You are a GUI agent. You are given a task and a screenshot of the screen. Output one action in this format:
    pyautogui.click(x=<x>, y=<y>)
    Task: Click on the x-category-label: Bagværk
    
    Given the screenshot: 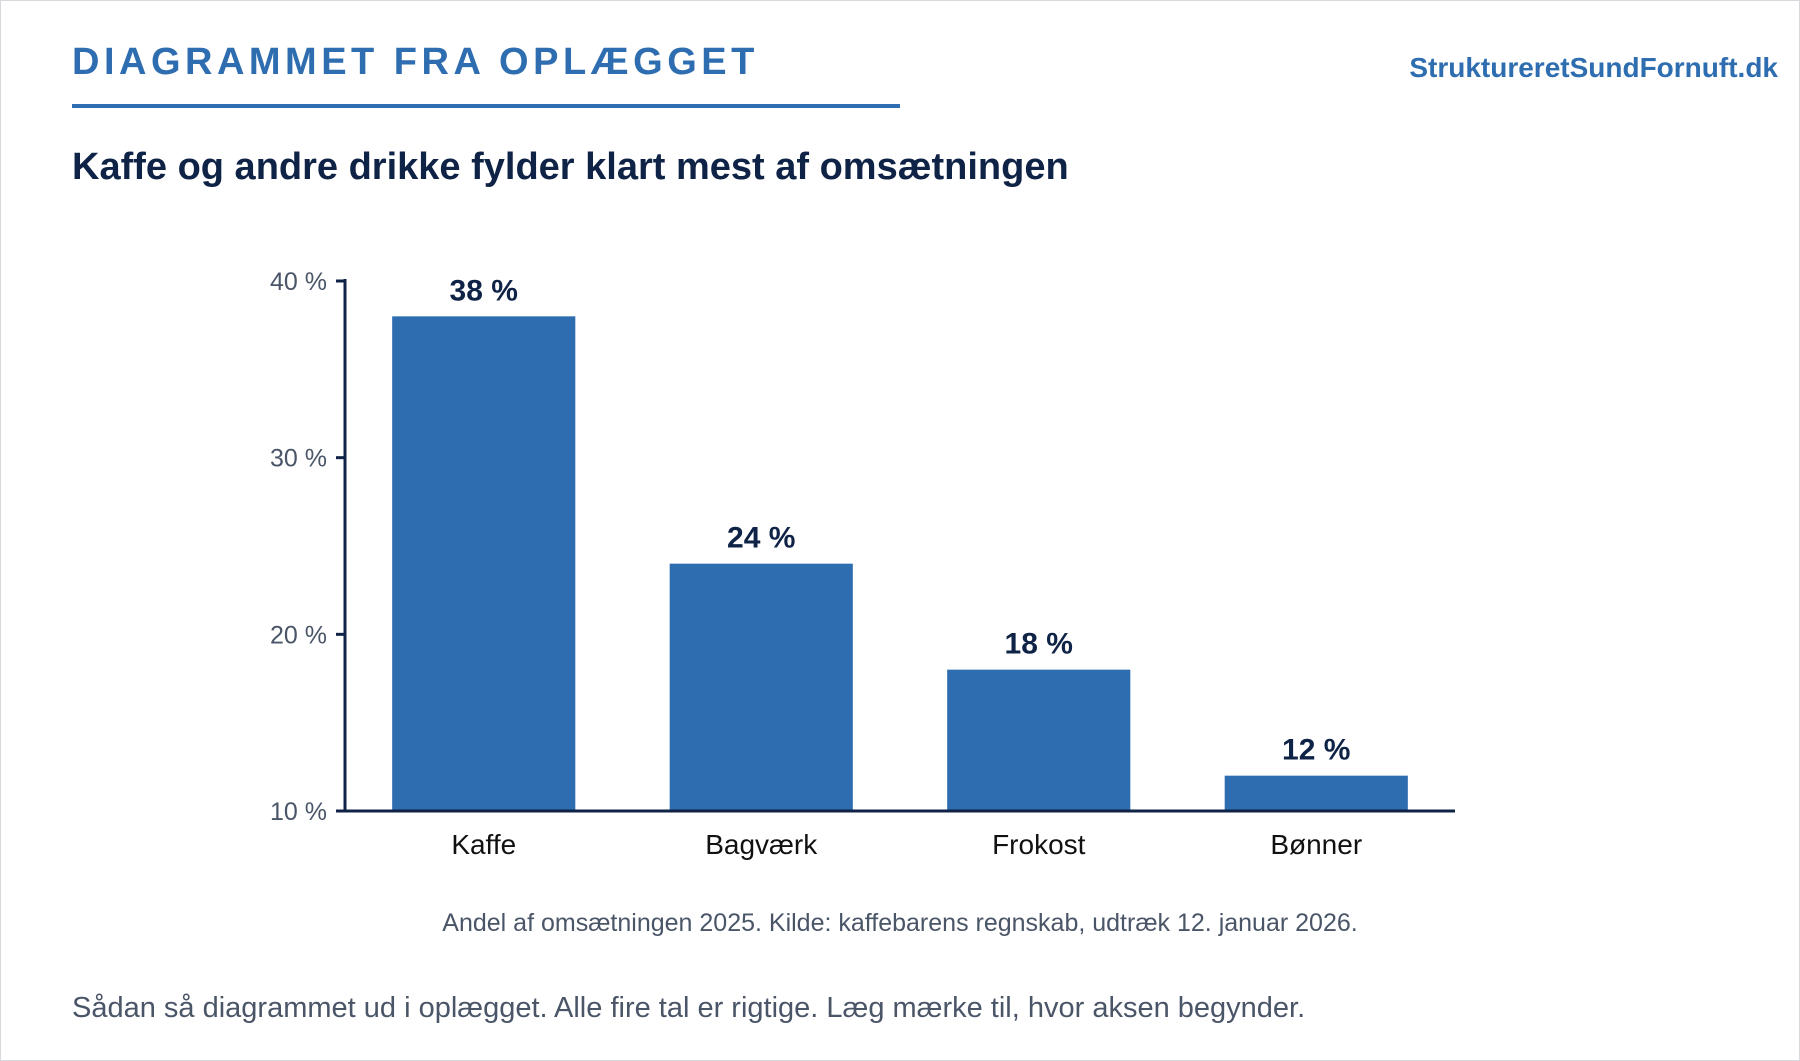 What is the action you would take?
    pyautogui.click(x=761, y=844)
    